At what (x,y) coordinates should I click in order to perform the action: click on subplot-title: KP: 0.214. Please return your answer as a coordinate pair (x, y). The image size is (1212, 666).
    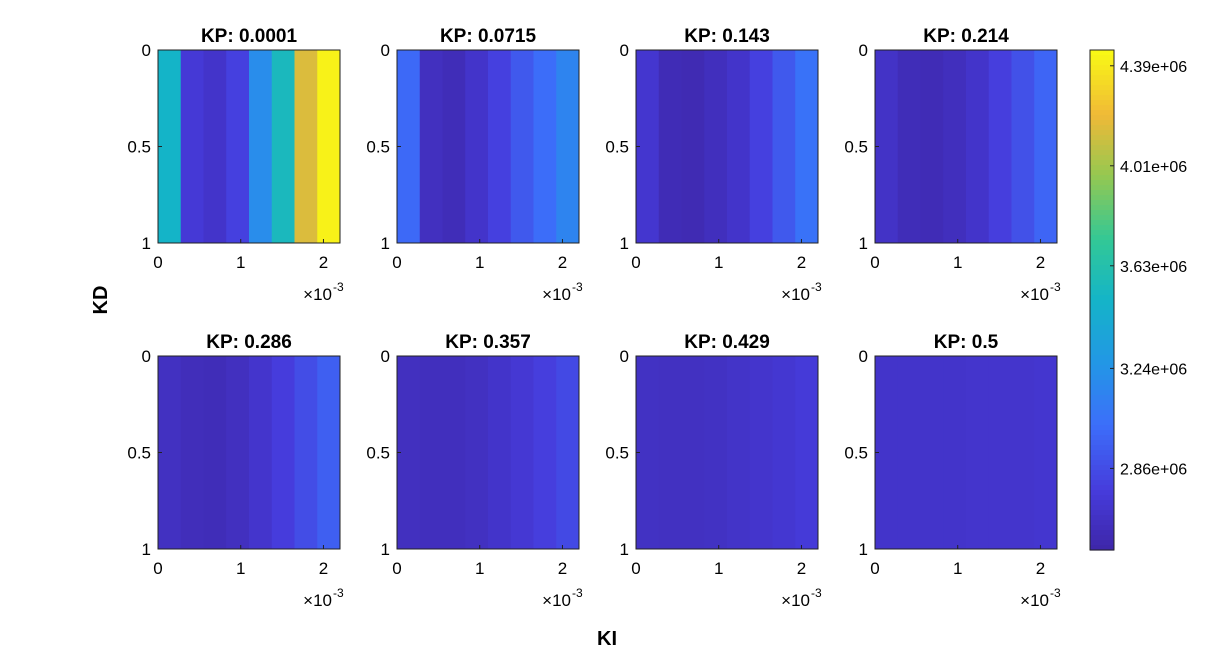
    Looking at the image, I should click on (966, 36).